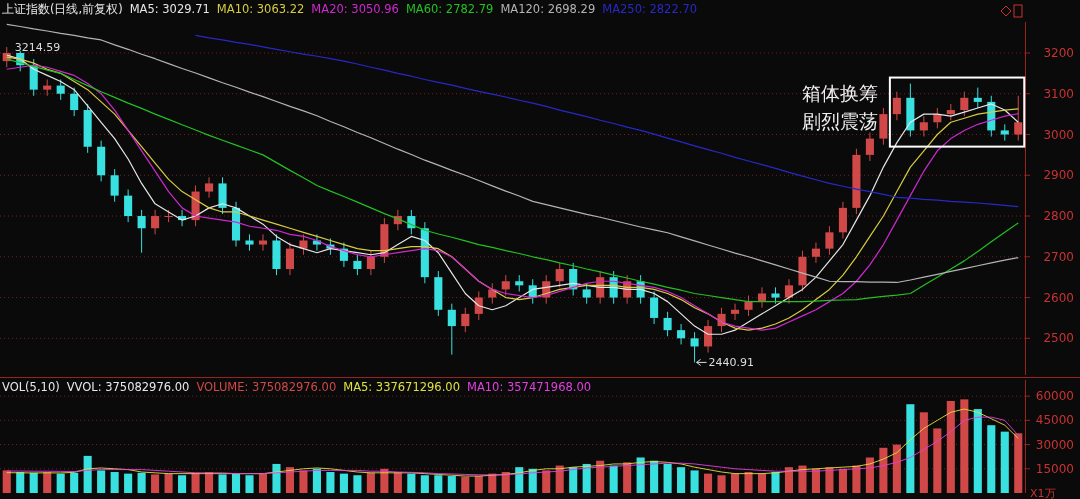  I want to click on text: MA250: 2822.70, so click(650, 9).